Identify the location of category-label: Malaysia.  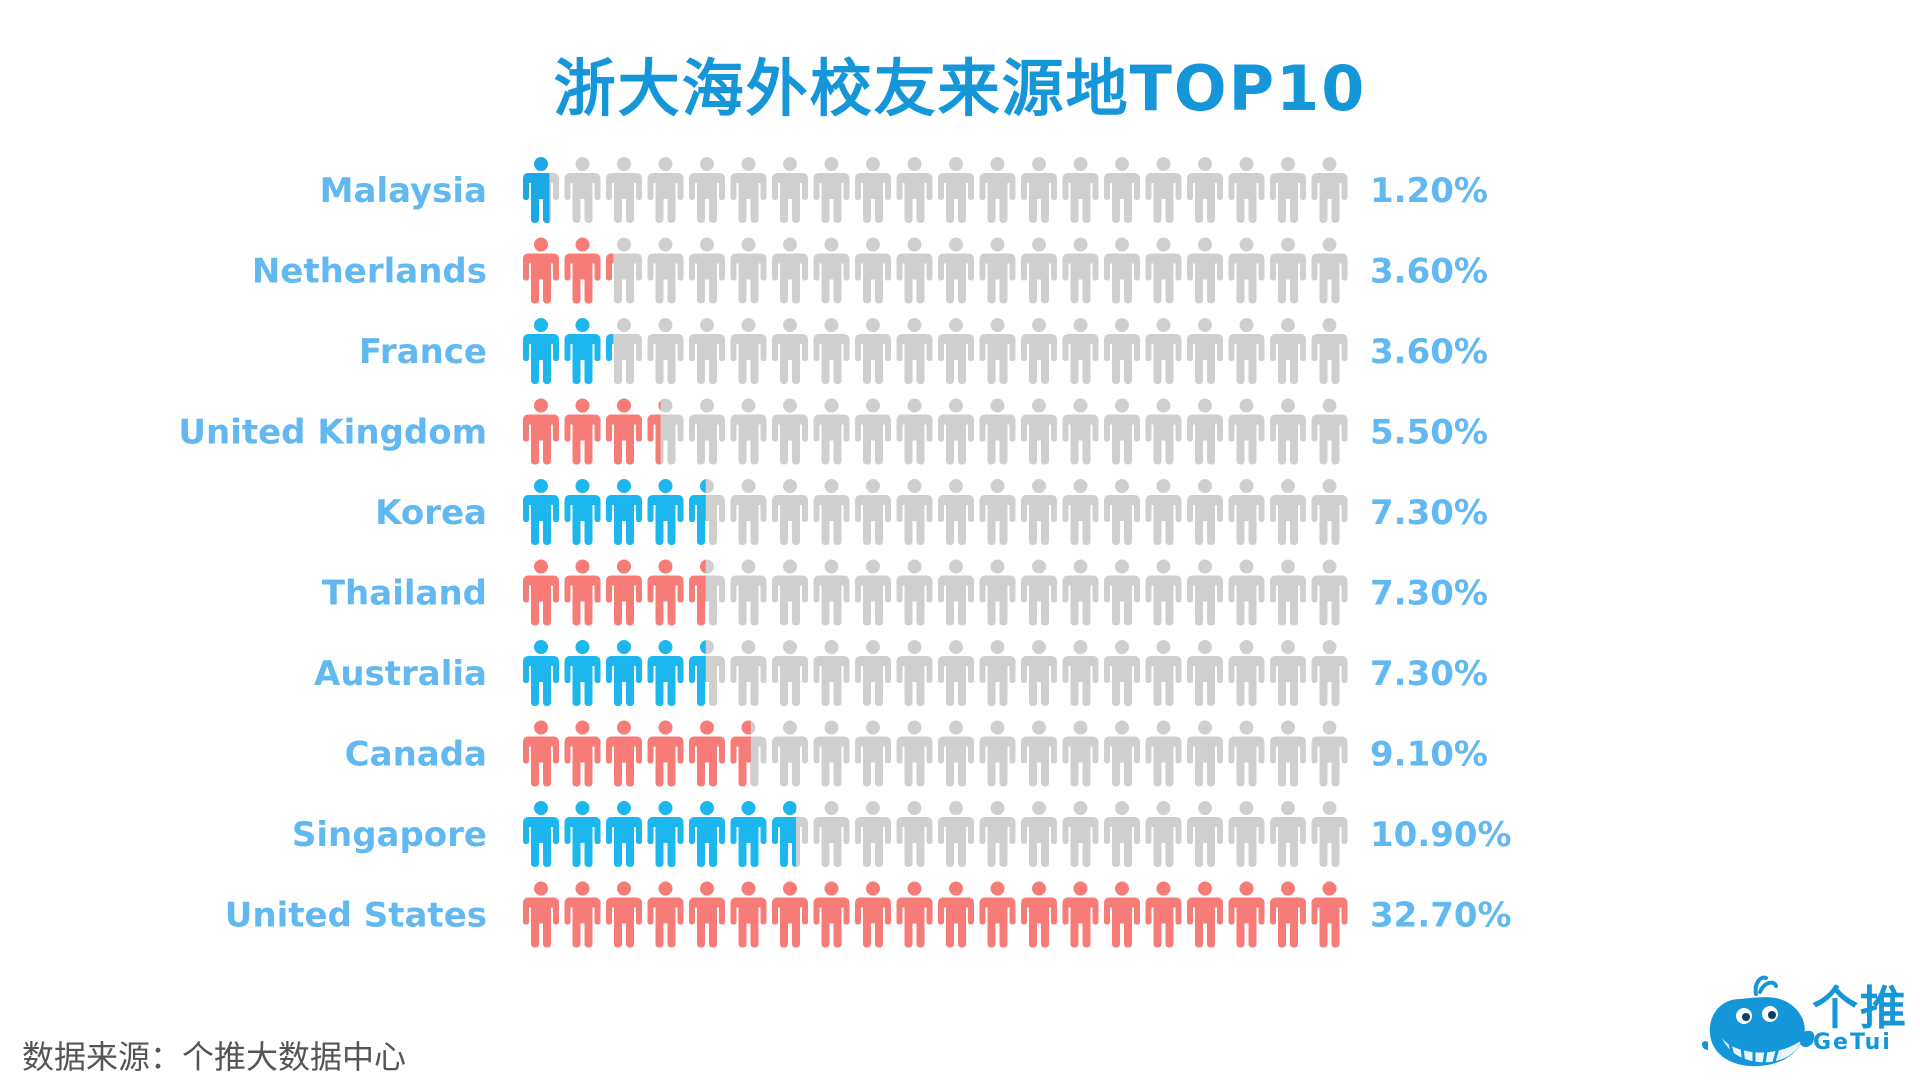
(403, 191).